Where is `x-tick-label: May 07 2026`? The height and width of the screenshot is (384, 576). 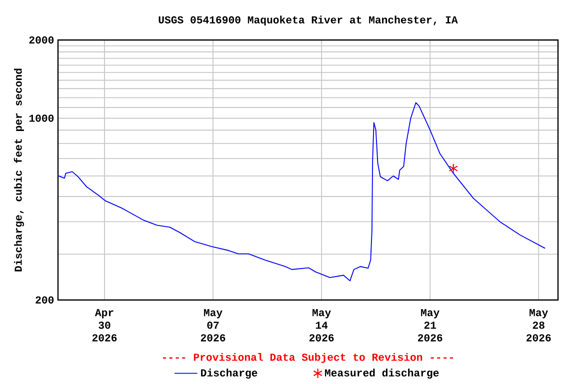
x-tick-label: May 07 2026 is located at coordinates (213, 325).